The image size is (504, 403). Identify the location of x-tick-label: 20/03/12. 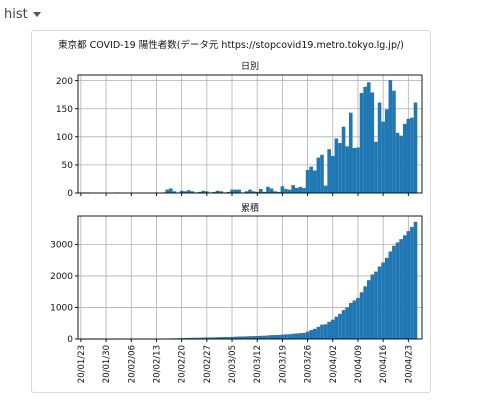
(258, 364).